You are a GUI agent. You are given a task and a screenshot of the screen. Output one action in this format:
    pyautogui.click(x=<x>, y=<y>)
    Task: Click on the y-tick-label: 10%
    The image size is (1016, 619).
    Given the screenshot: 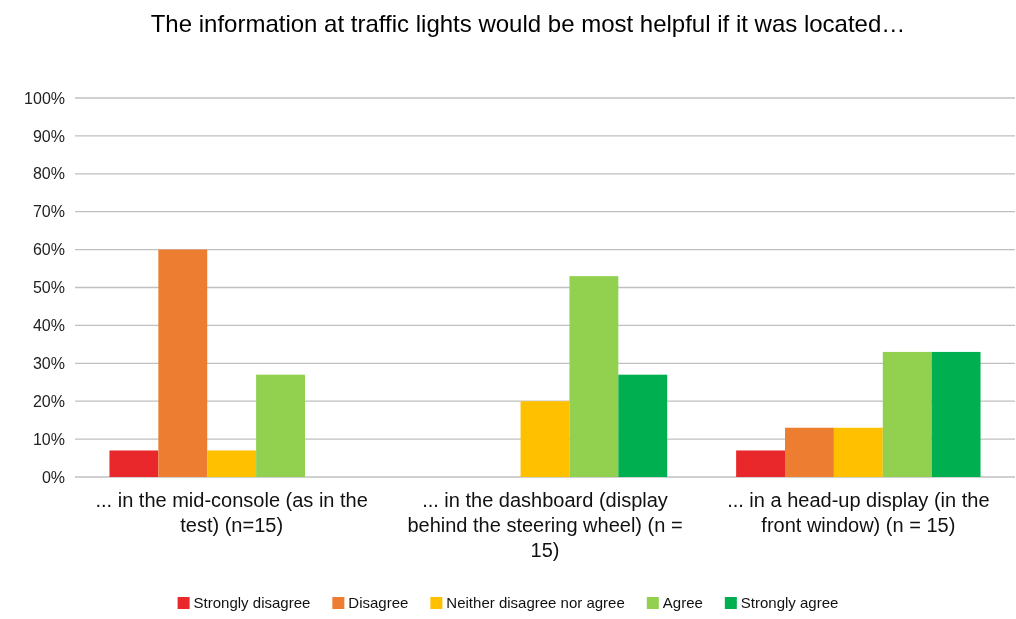 What is the action you would take?
    pyautogui.click(x=48, y=439)
    